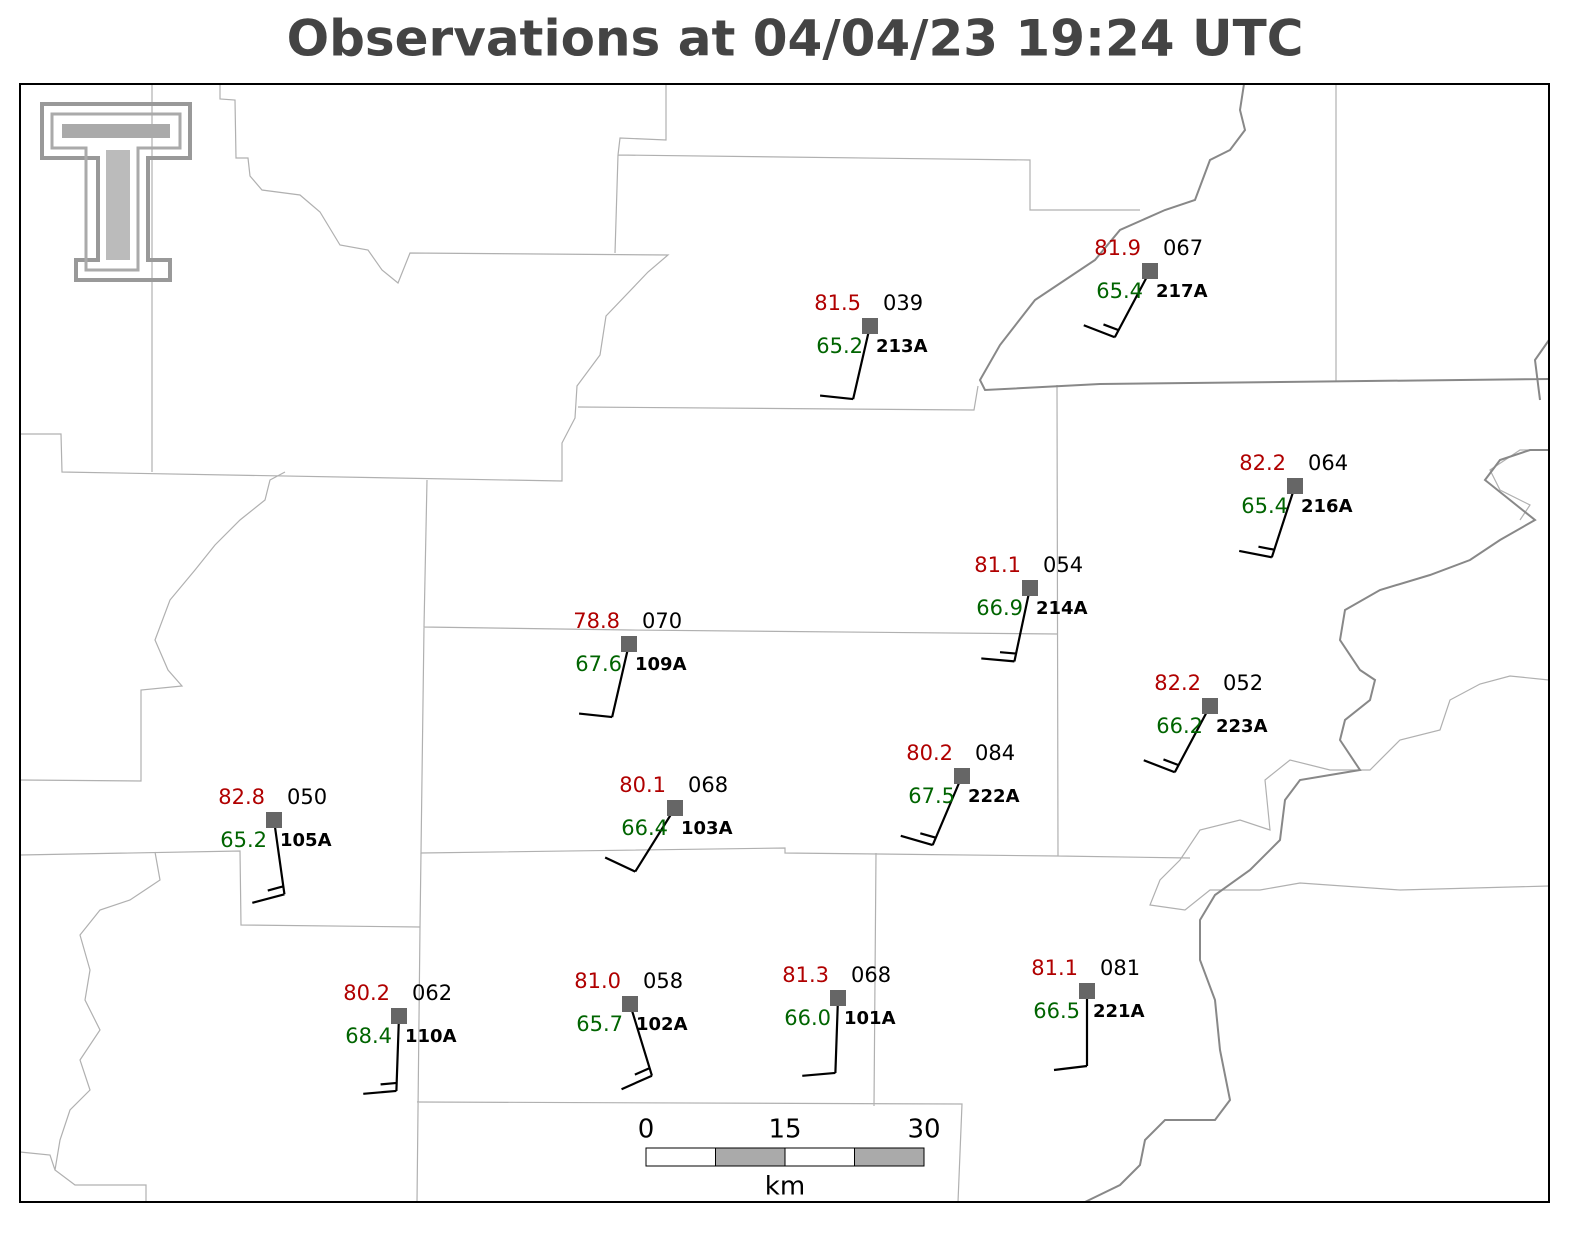  I want to click on scale-unit: km, so click(785, 1187).